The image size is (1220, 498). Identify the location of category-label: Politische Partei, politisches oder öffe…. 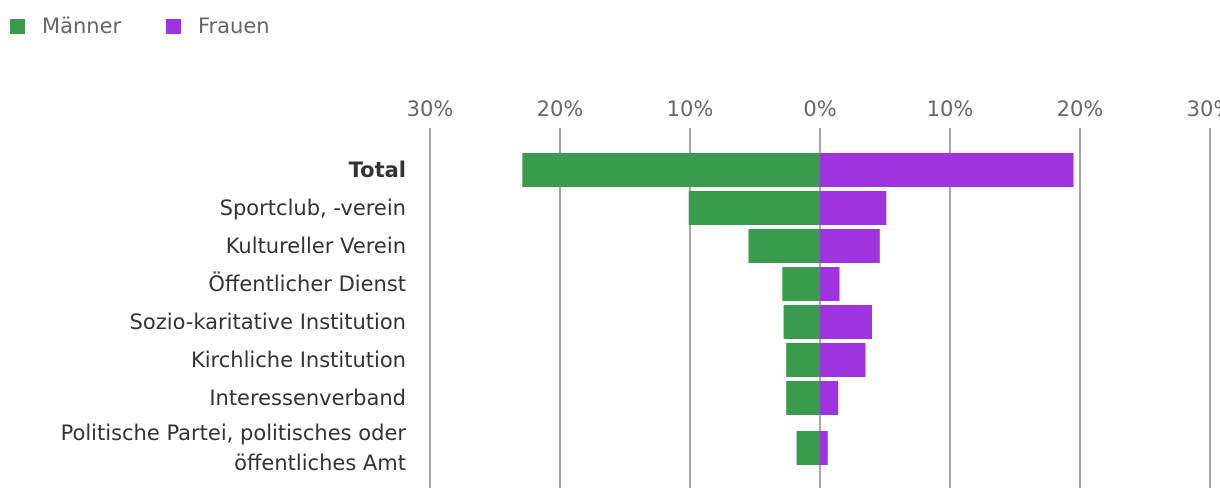
(233, 448).